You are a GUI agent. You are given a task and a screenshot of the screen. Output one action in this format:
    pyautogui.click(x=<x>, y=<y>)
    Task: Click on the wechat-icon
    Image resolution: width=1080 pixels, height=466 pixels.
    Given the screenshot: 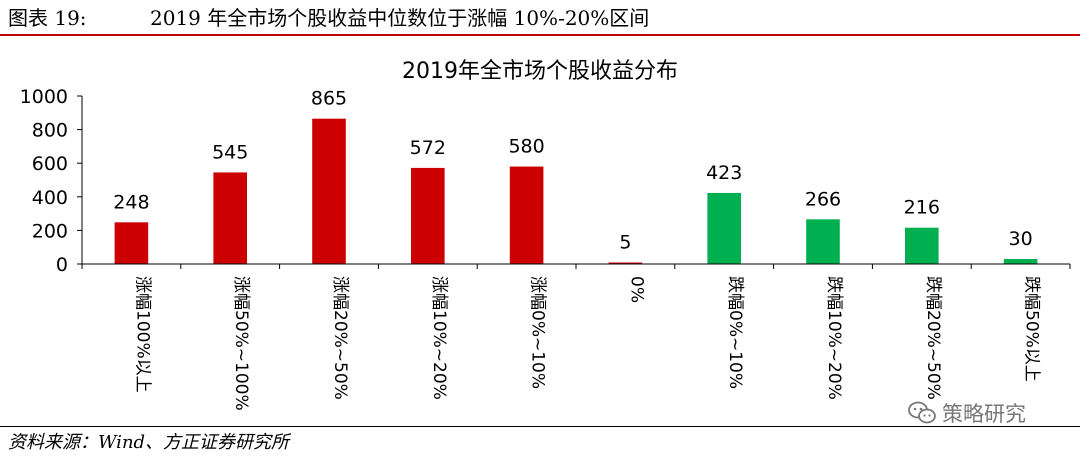 What is the action you would take?
    pyautogui.click(x=922, y=412)
    